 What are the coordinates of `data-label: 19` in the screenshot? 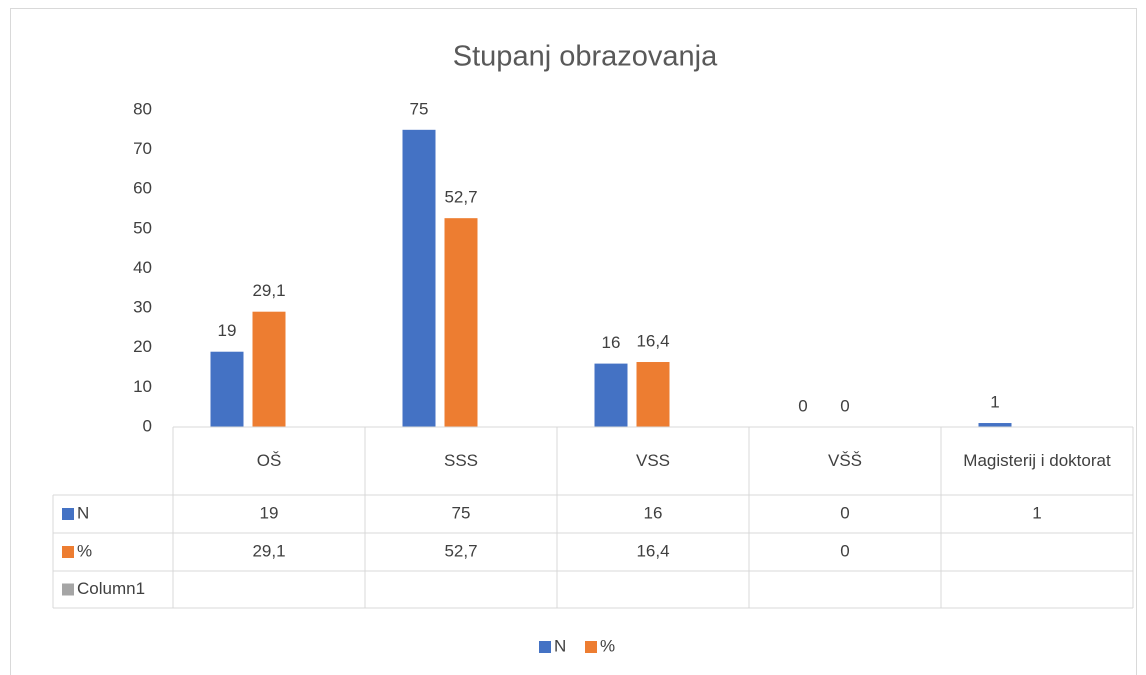 It's located at (227, 330).